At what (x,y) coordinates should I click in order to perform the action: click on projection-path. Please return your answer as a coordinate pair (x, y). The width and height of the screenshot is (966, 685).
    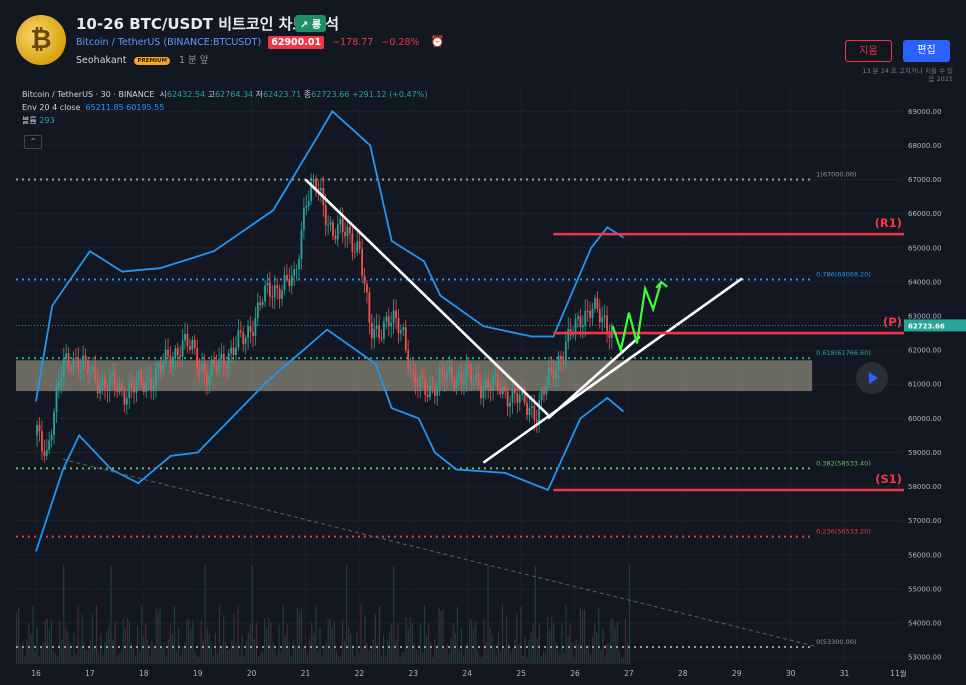
    Looking at the image, I should click on (637, 318).